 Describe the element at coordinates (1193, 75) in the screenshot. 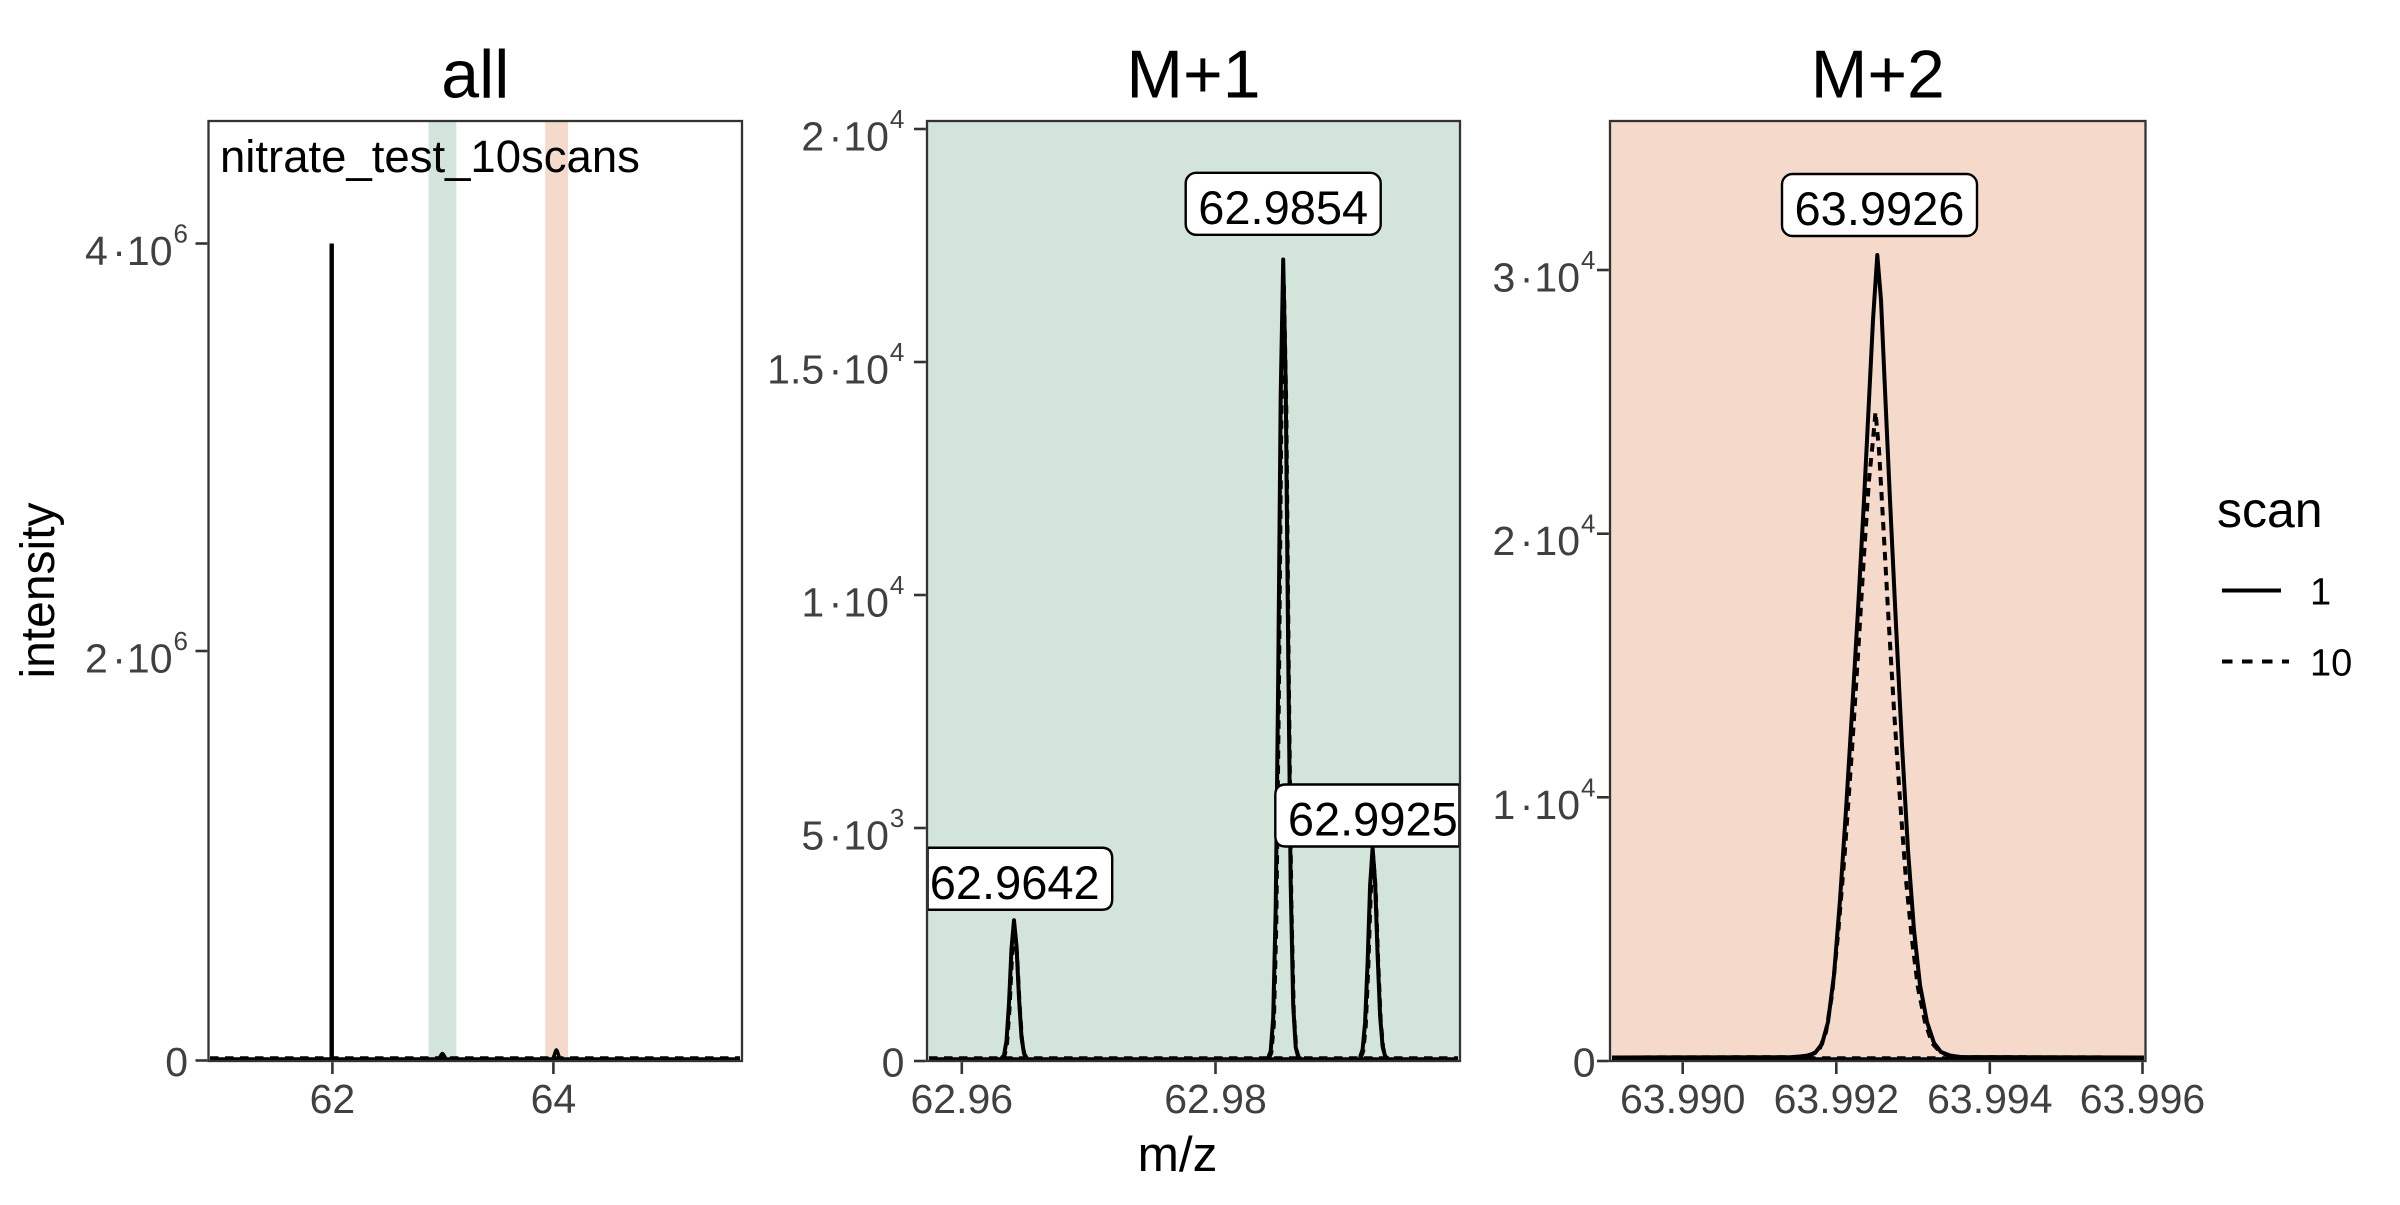

I see `svg-text: M+1` at that location.